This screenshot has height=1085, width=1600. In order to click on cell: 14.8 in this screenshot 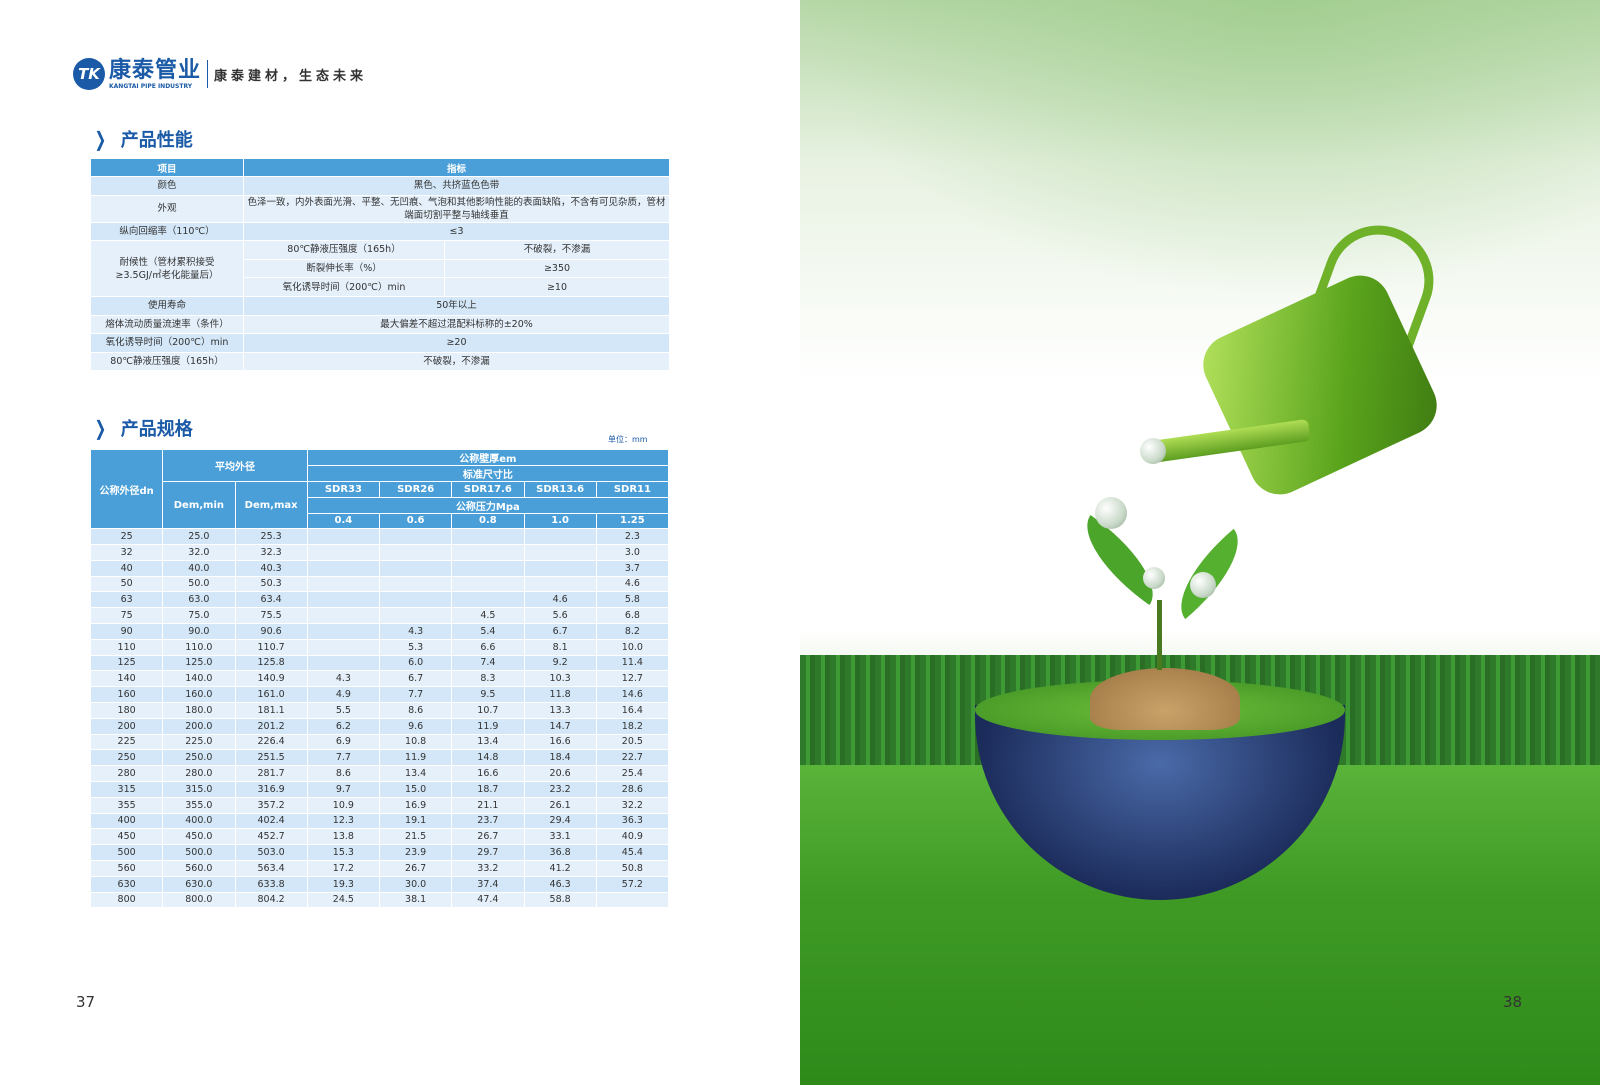, I will do `click(488, 758)`.